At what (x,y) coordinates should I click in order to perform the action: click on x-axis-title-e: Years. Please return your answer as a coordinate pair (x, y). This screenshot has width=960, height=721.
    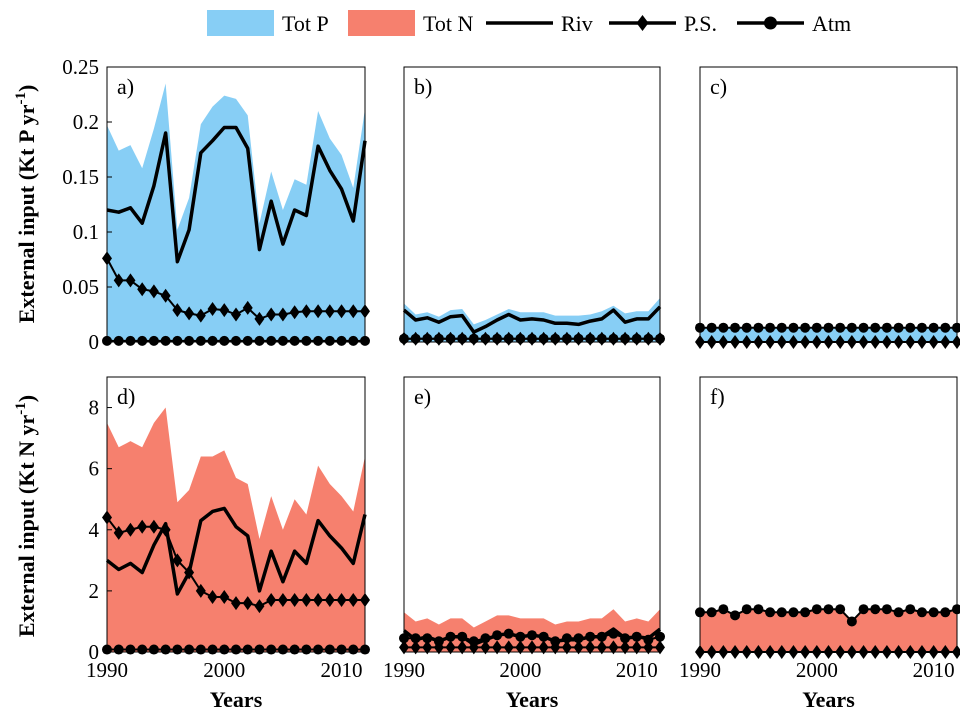
    Looking at the image, I should click on (532, 699).